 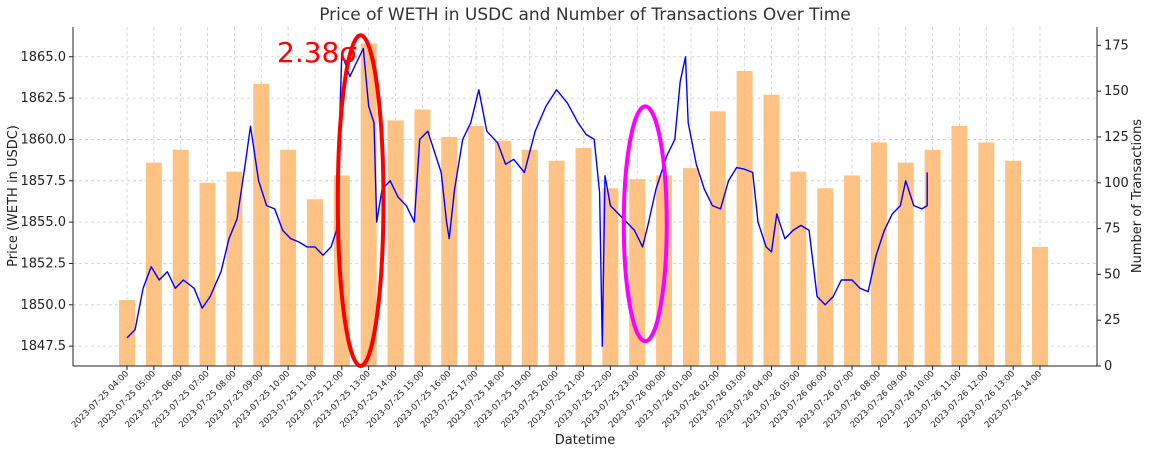 I want to click on y-axis-right-label: Number of Transactions, so click(x=1137, y=196).